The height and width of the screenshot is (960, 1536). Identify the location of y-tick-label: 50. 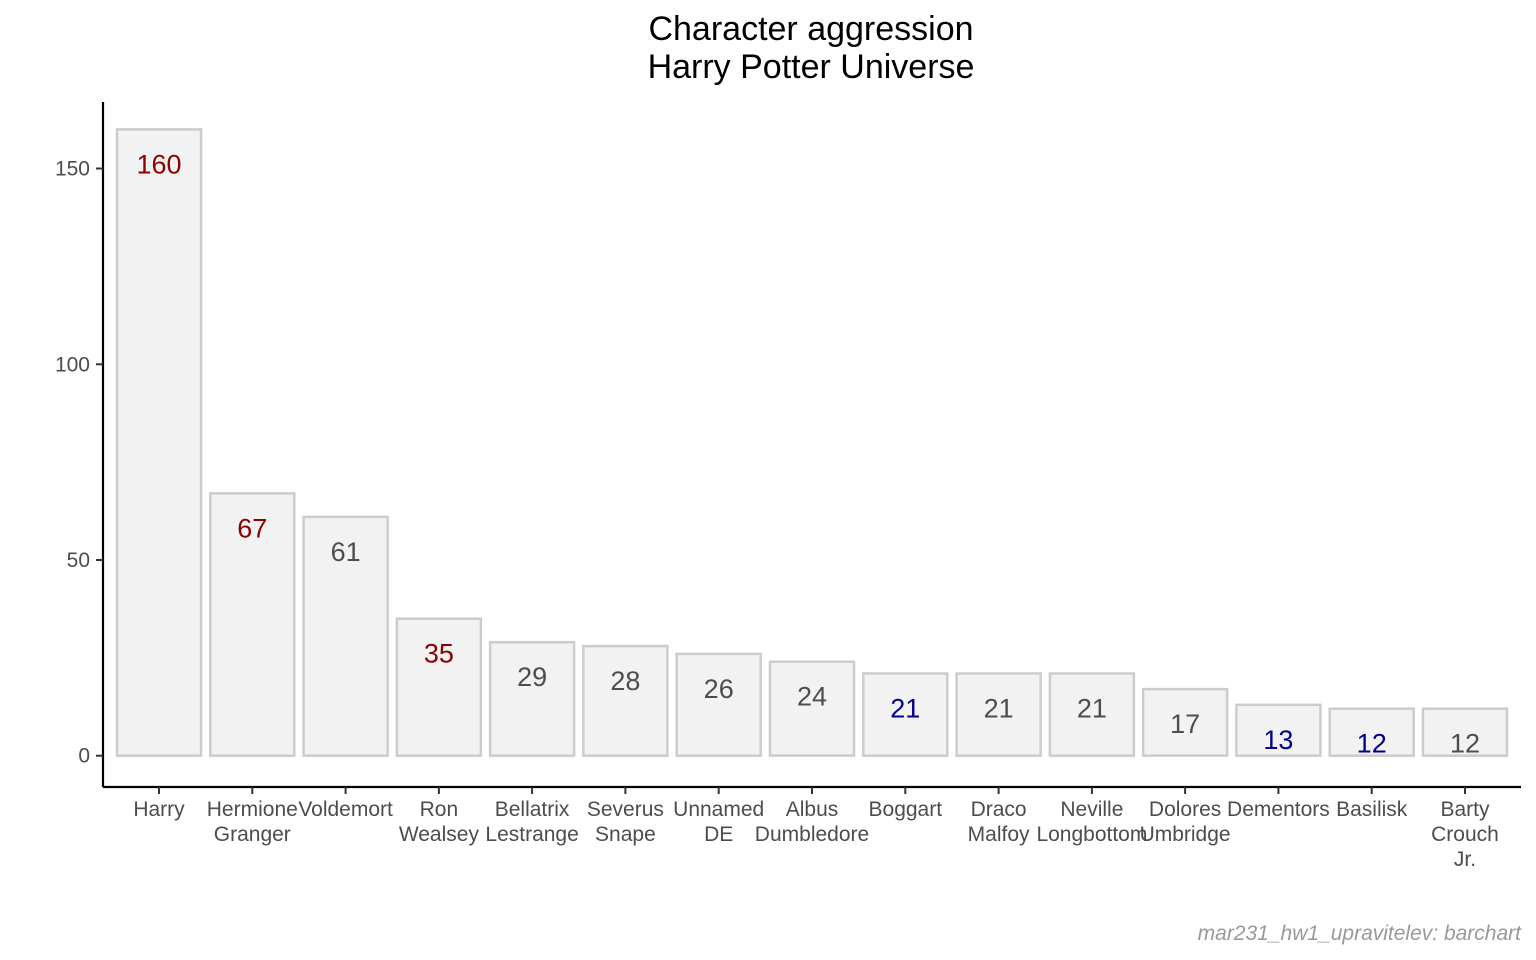
(78, 560).